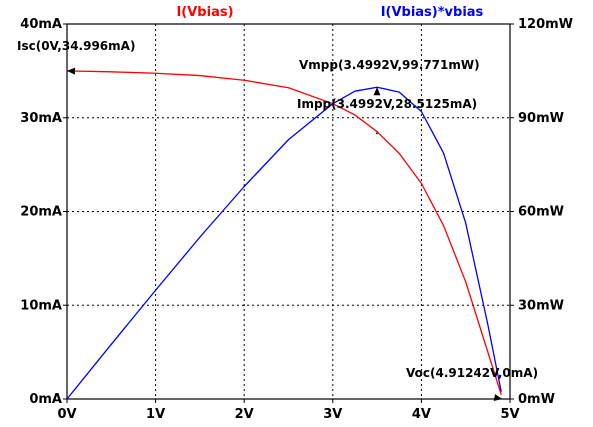 The image size is (593, 427). I want to click on legend-label-current: I(Vbias), so click(204, 12).